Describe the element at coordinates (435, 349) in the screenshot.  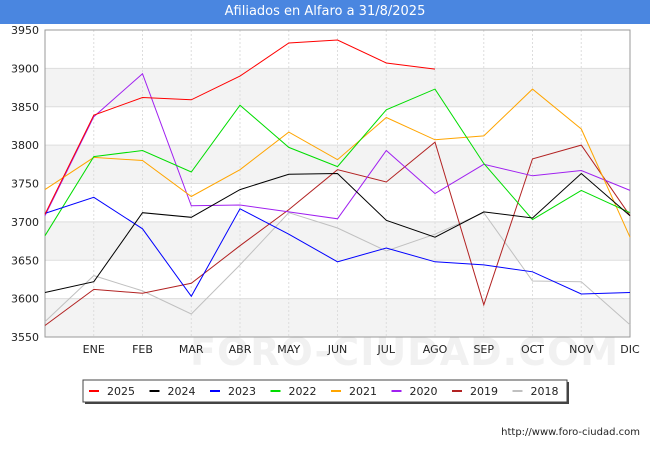
I see `x-tick-label: AGO` at that location.